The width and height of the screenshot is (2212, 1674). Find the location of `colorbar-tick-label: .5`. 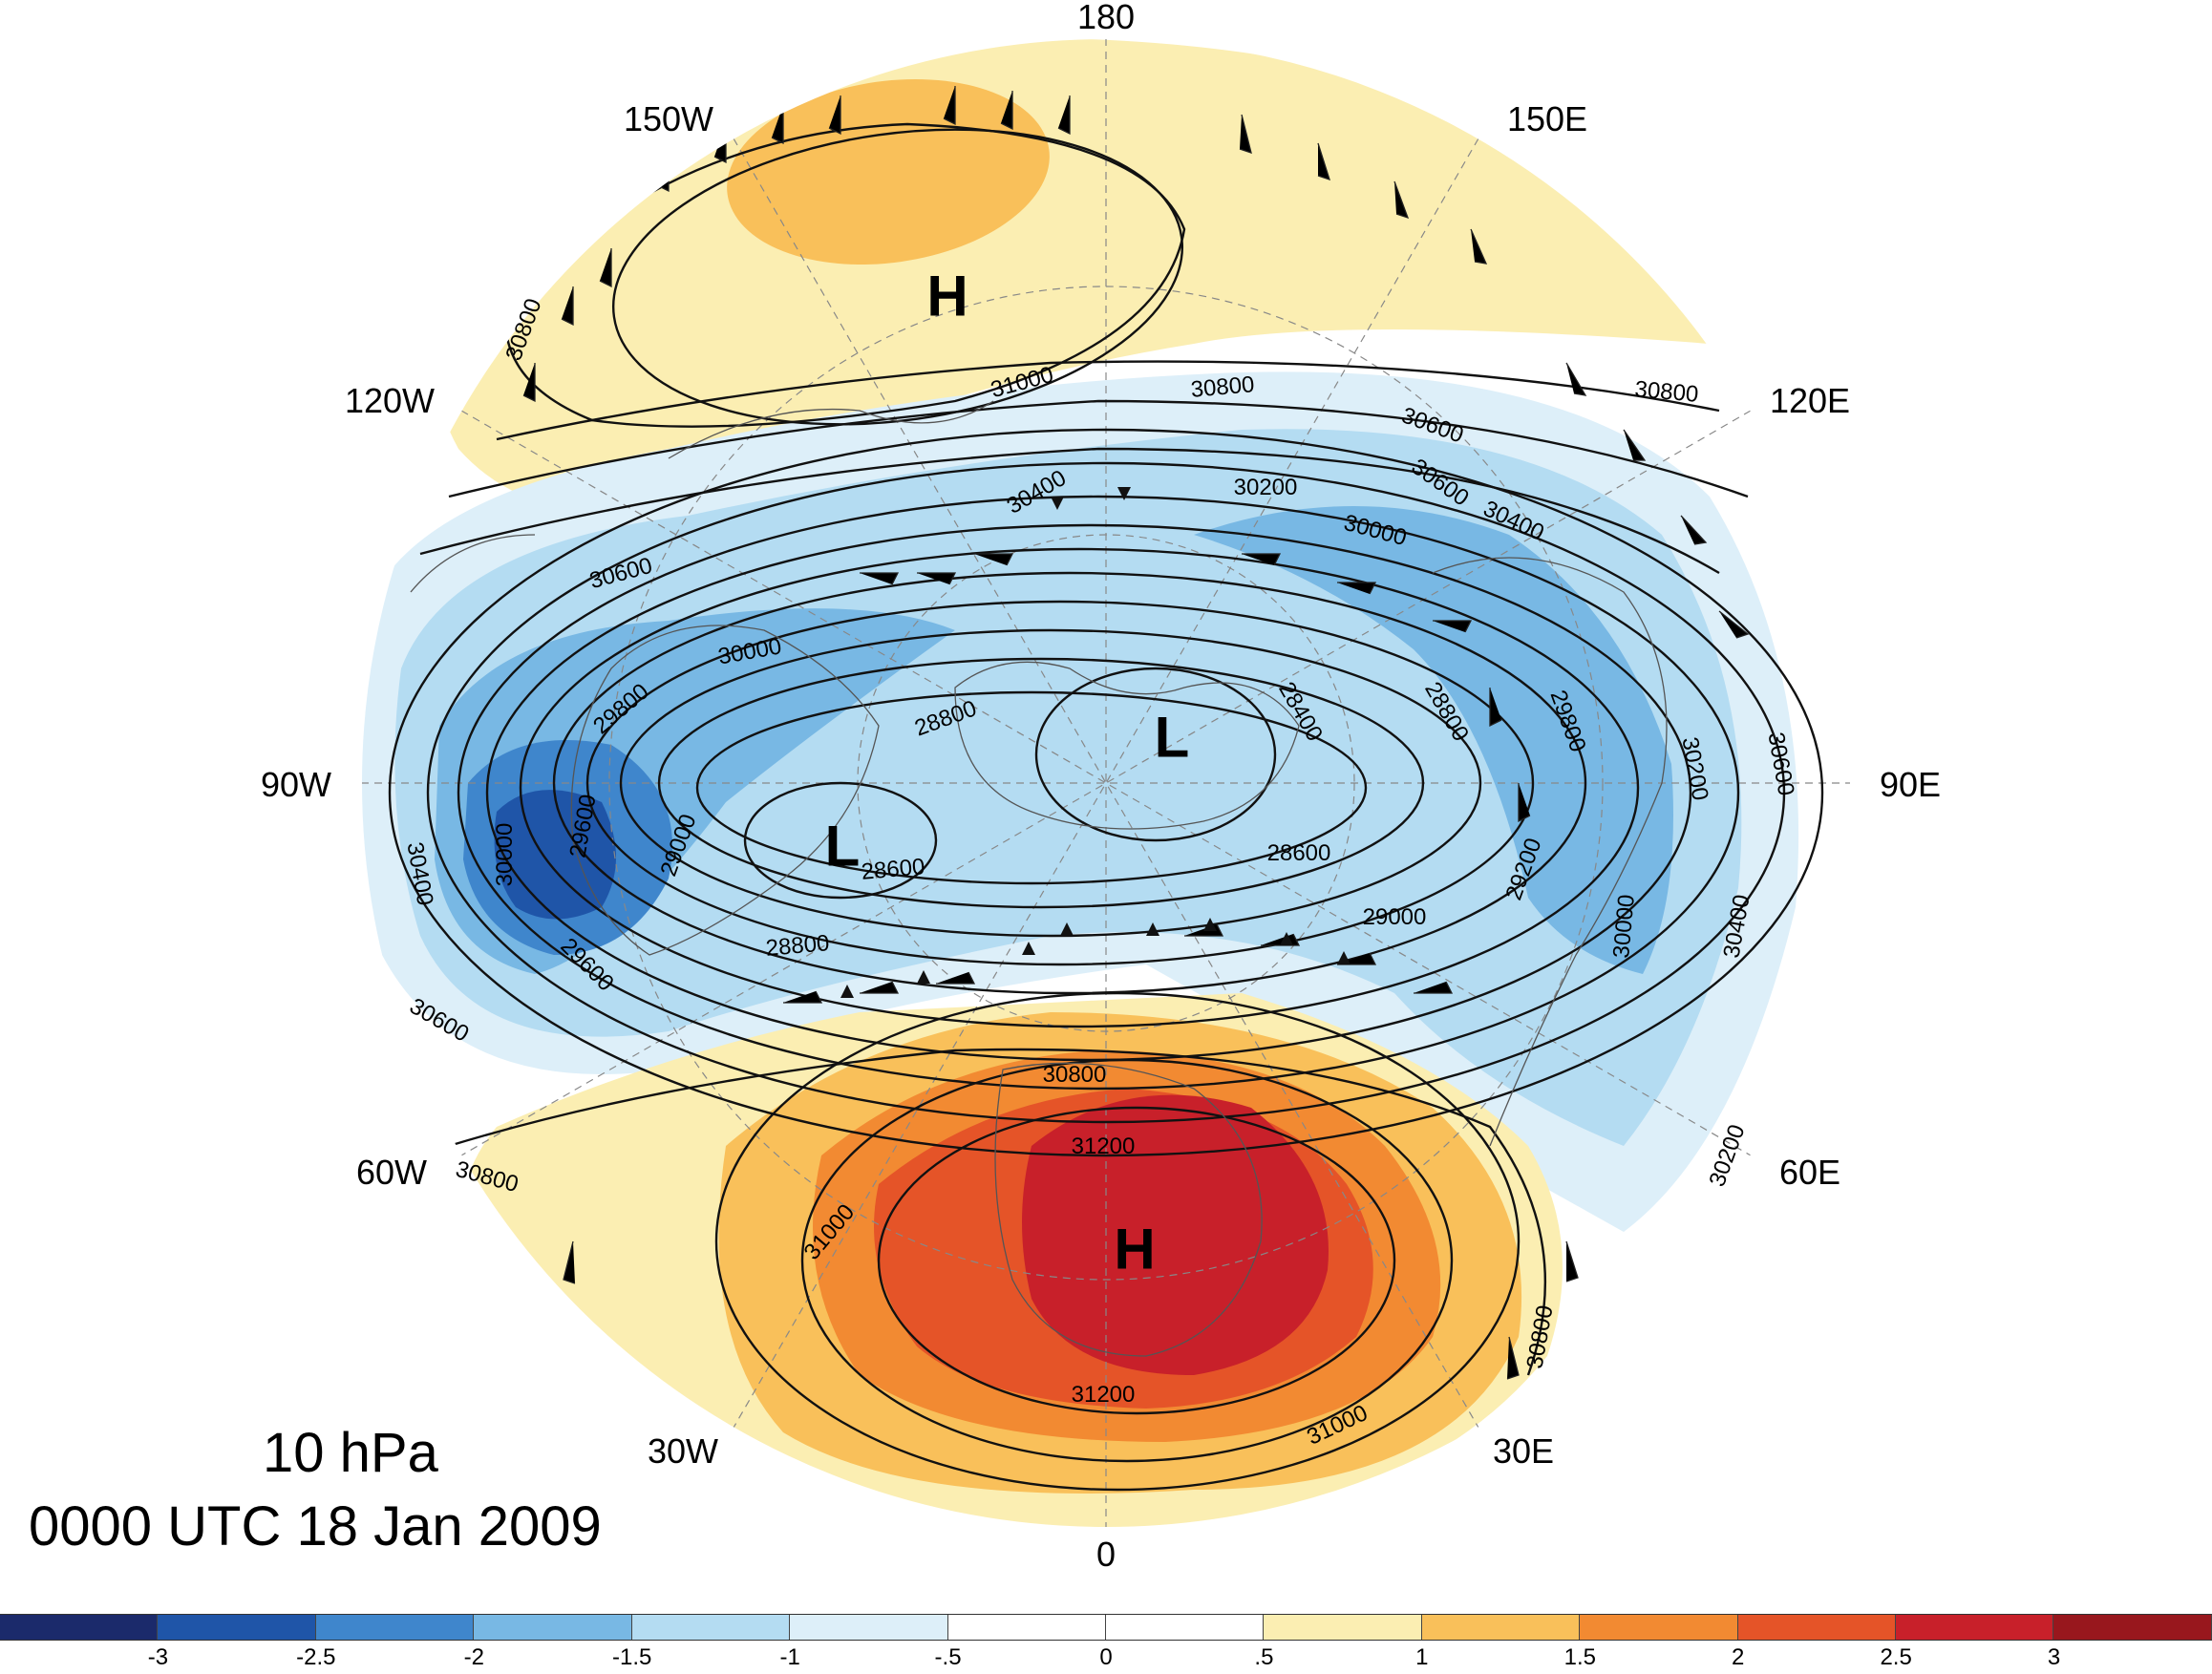

colorbar-tick-label: .5 is located at coordinates (1264, 1657).